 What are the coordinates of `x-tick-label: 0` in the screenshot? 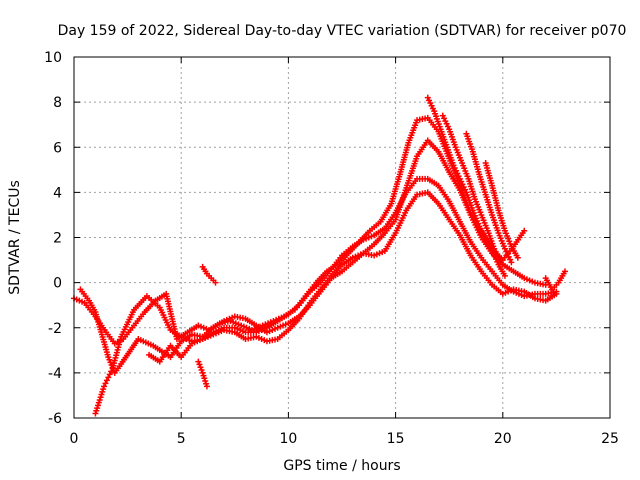 It's located at (74, 439).